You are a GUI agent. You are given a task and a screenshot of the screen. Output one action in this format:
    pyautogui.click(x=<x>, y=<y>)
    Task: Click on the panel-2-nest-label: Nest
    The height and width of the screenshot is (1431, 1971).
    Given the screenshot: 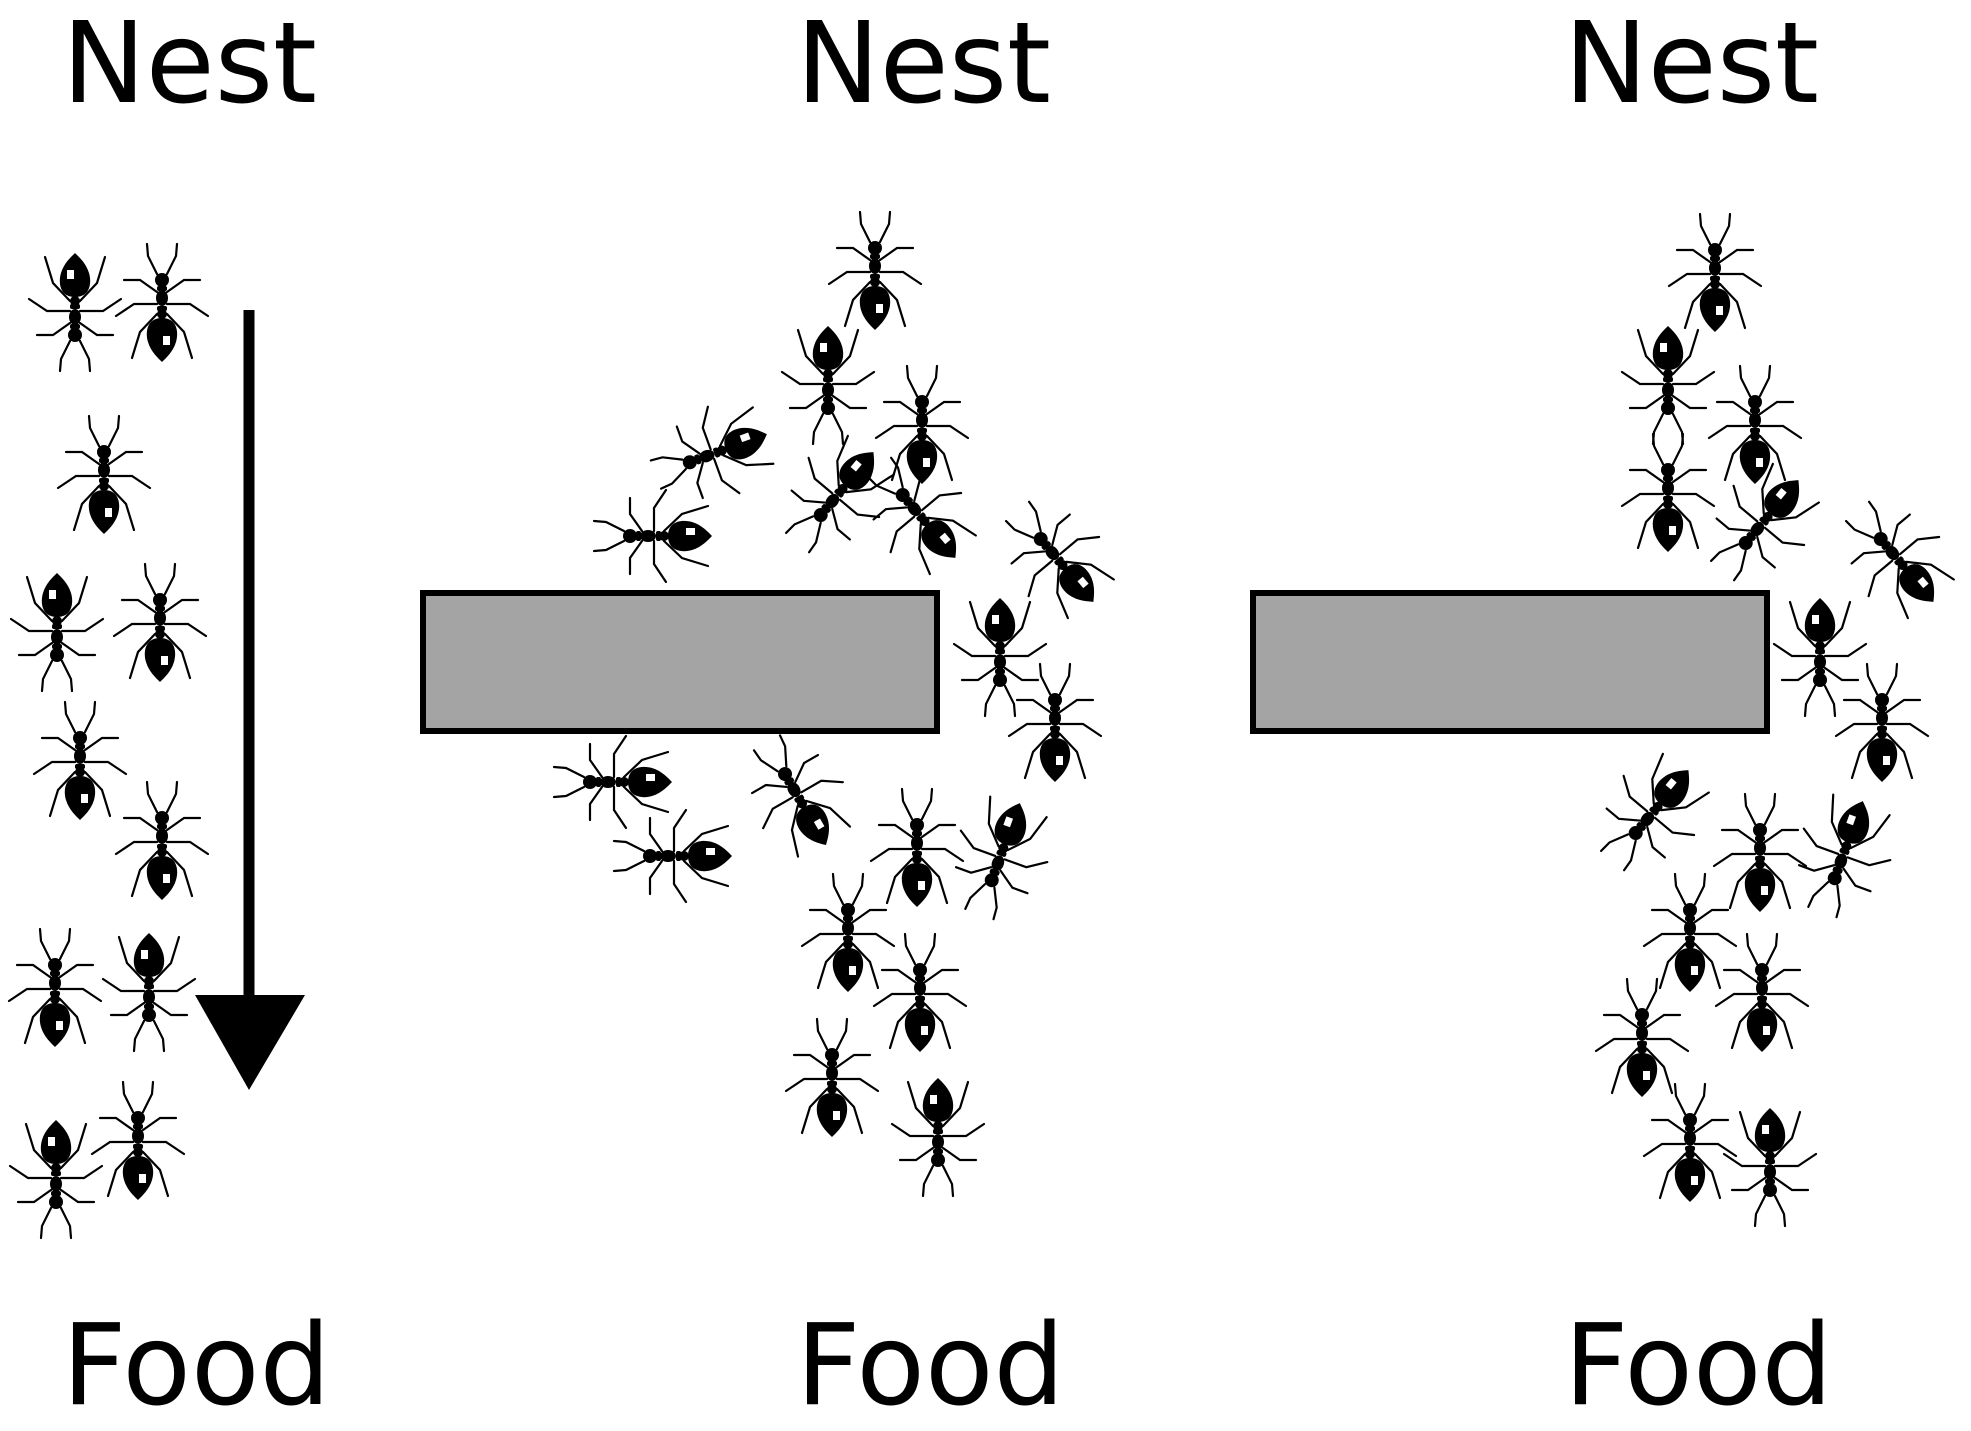 What is the action you would take?
    pyautogui.click(x=923, y=64)
    